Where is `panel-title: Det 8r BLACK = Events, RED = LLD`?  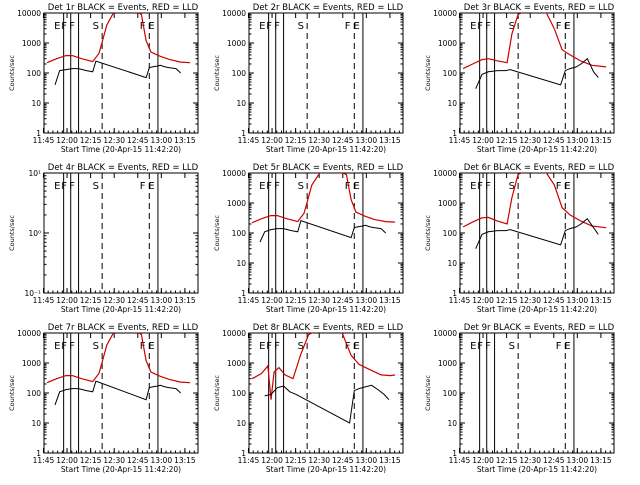 panel-title: Det 8r BLACK = Events, RED = LLD is located at coordinates (328, 328).